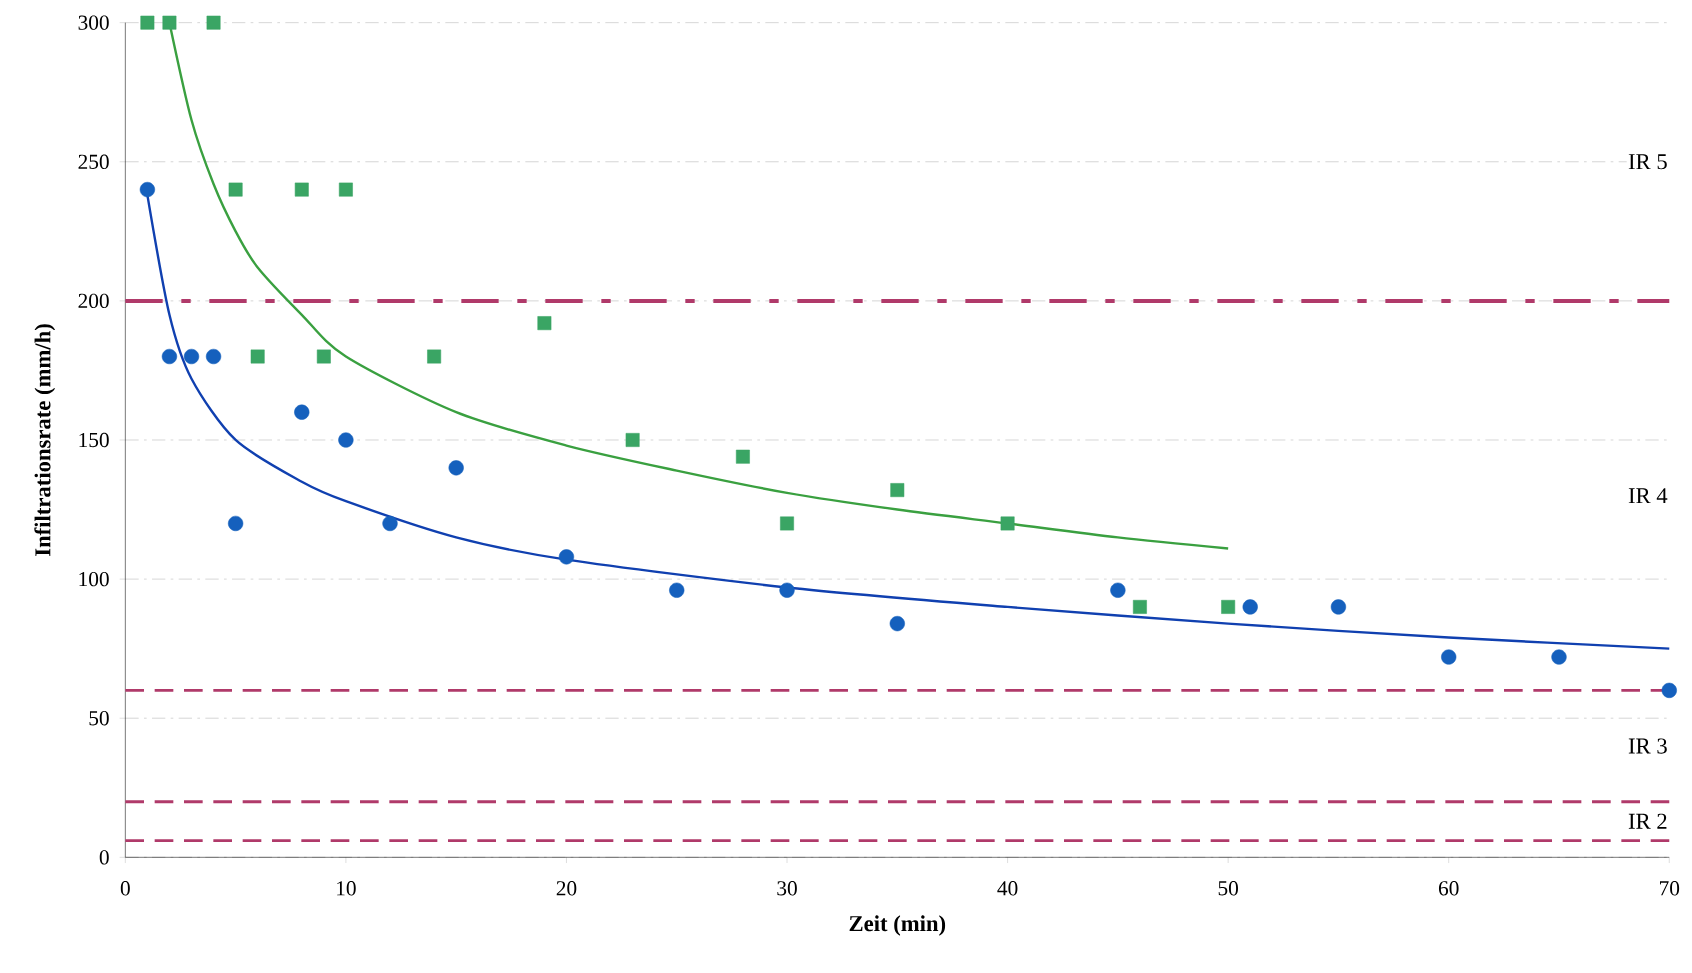  I want to click on y-tick-label: 150, so click(94, 440).